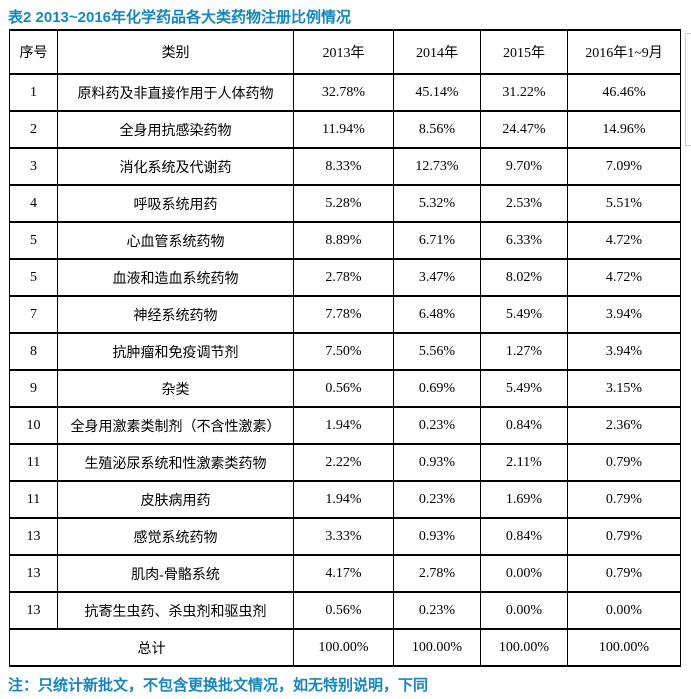  I want to click on table-row: 5 心血管系统药物 8.89% 6.71% 6.33% 4.72%, so click(345, 240).